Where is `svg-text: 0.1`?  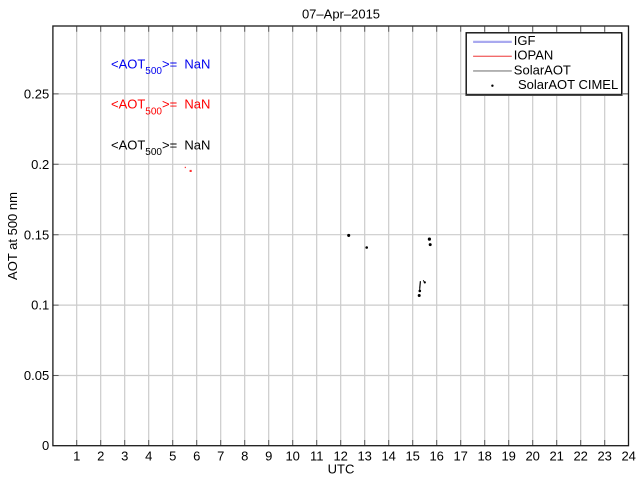
svg-text: 0.1 is located at coordinates (40, 305).